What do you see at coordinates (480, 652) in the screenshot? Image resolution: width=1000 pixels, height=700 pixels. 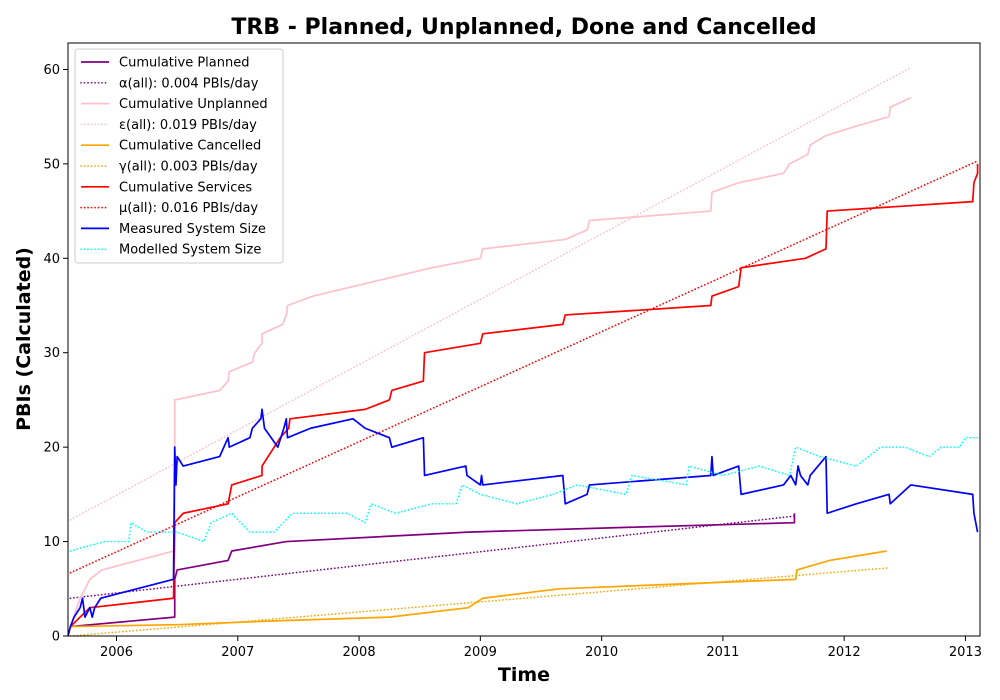 I see `x-tick-label: 2009` at bounding box center [480, 652].